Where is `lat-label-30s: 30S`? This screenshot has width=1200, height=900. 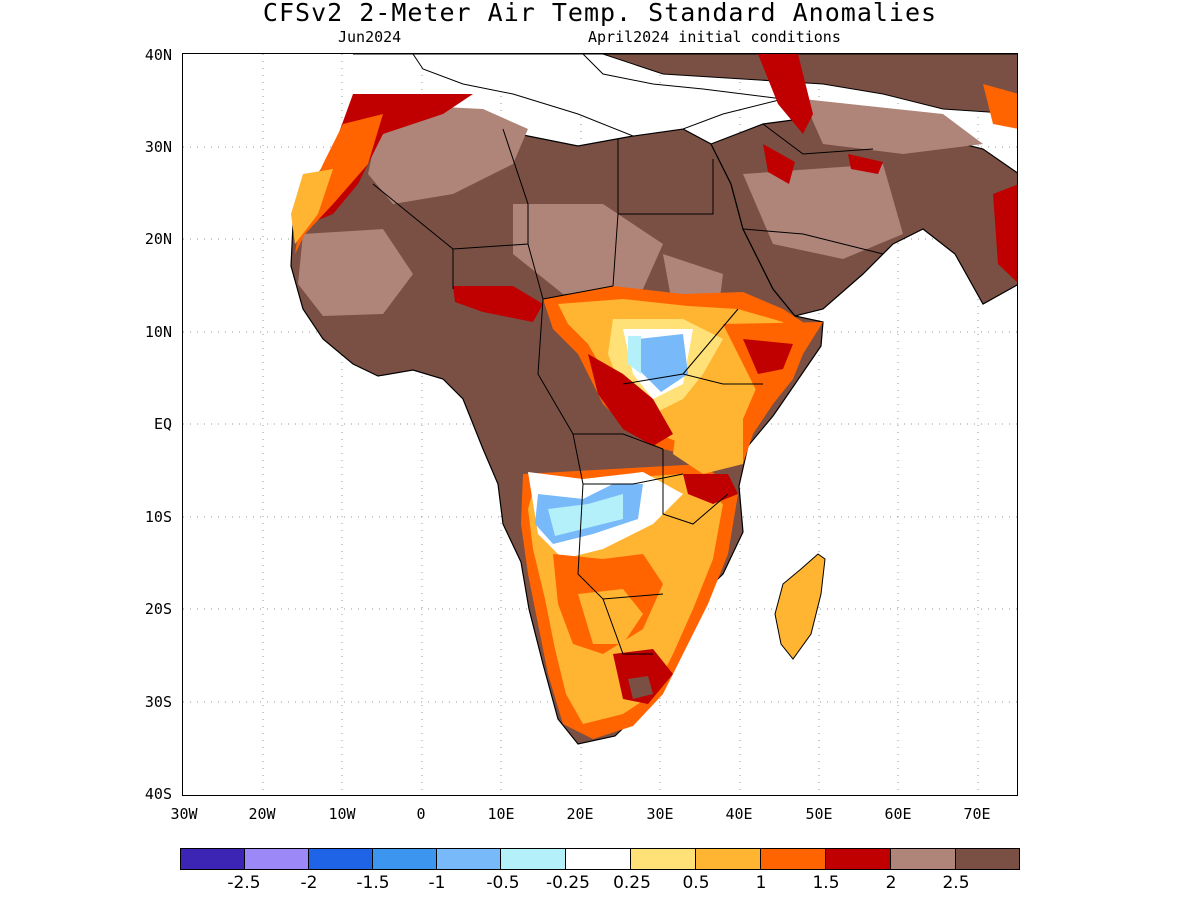 lat-label-30s: 30S is located at coordinates (158, 702).